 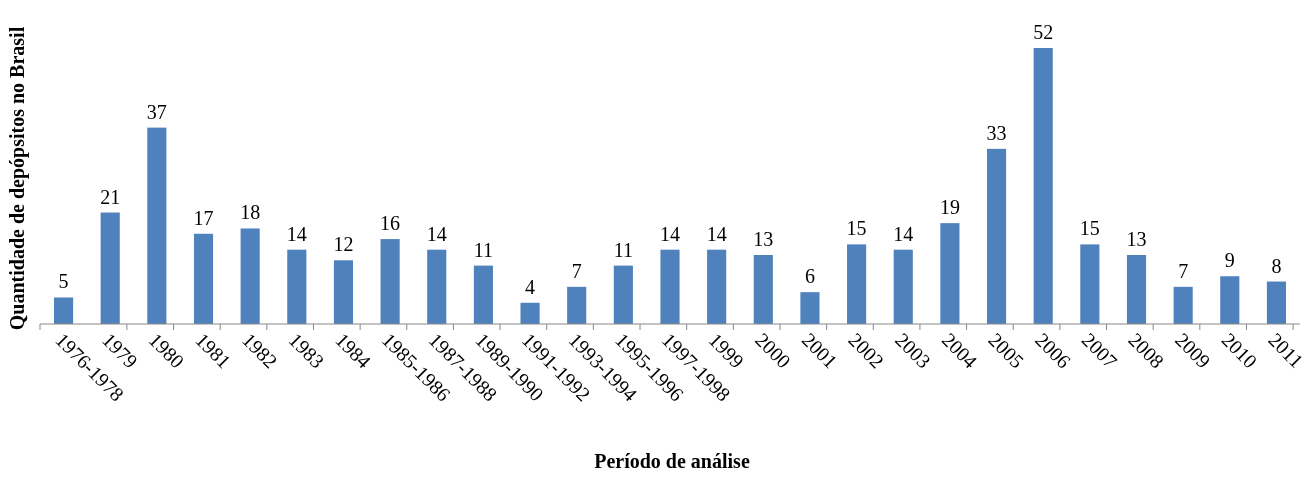 I want to click on x-tick-label: 1982, so click(x=260, y=350).